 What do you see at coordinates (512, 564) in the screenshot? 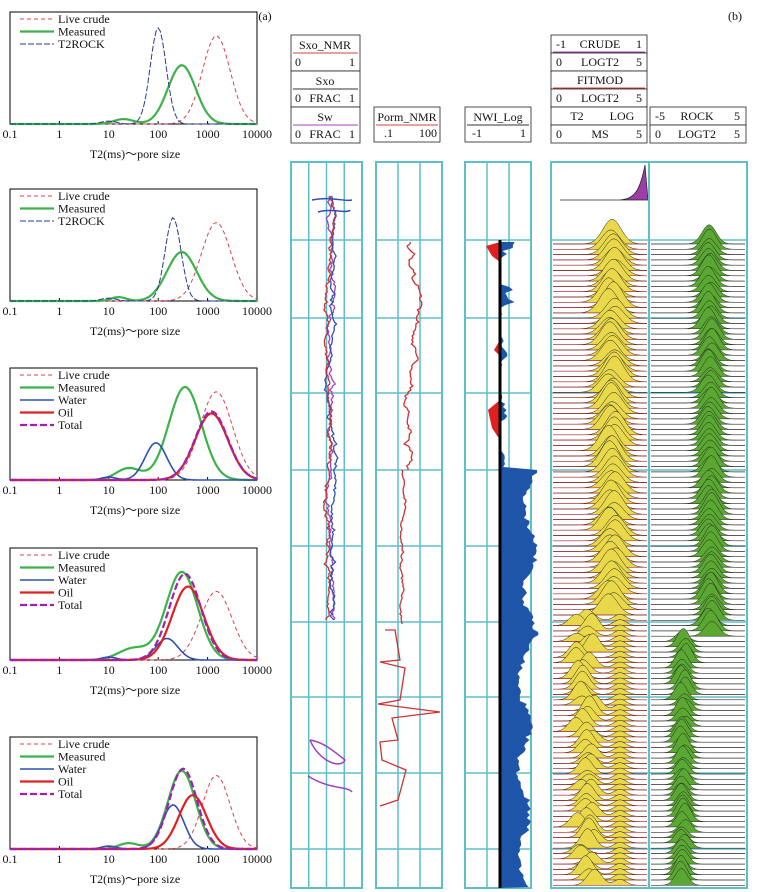
I see `track-3-curves` at bounding box center [512, 564].